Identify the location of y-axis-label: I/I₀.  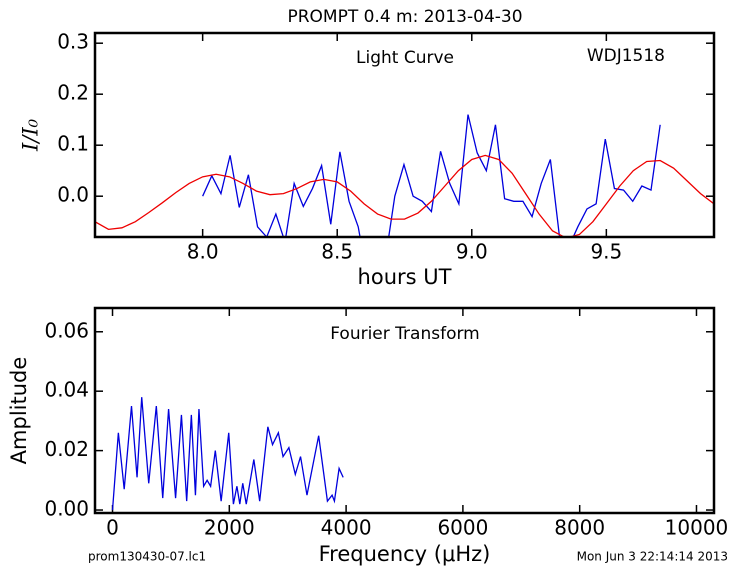
(31, 135).